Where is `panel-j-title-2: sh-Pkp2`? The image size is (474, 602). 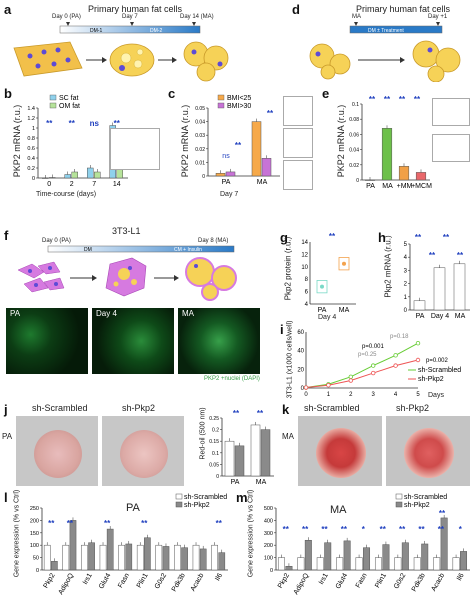
panel-j-title-2: sh-Pkp2 is located at coordinates (139, 408).